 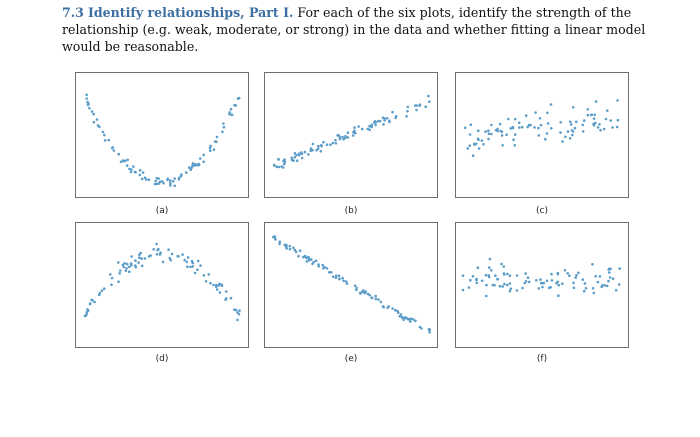 I want to click on caption-e: (e), so click(x=351, y=359).